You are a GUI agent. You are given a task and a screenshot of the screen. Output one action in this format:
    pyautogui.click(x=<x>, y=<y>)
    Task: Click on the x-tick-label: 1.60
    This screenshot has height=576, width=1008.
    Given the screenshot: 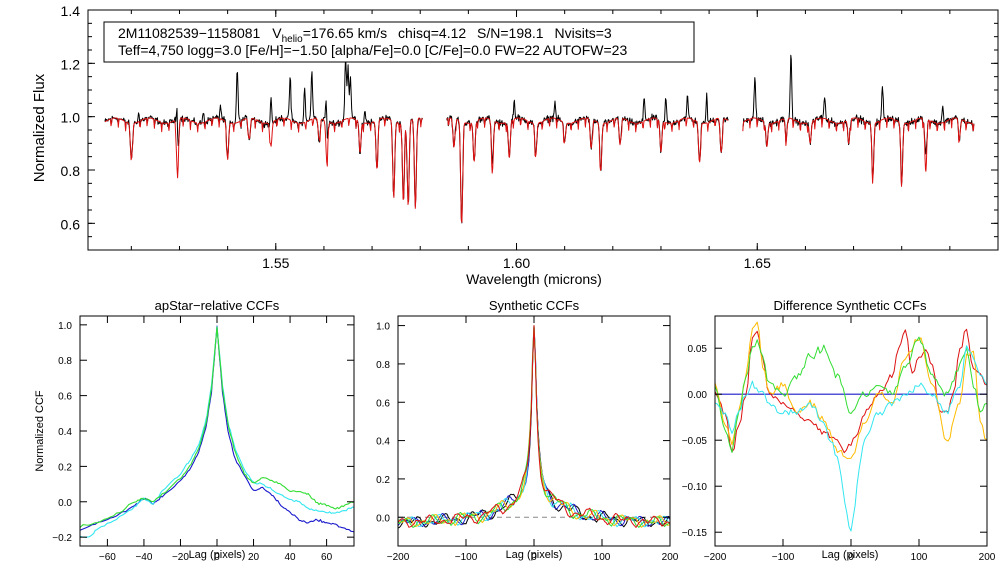 What is the action you would take?
    pyautogui.click(x=516, y=263)
    